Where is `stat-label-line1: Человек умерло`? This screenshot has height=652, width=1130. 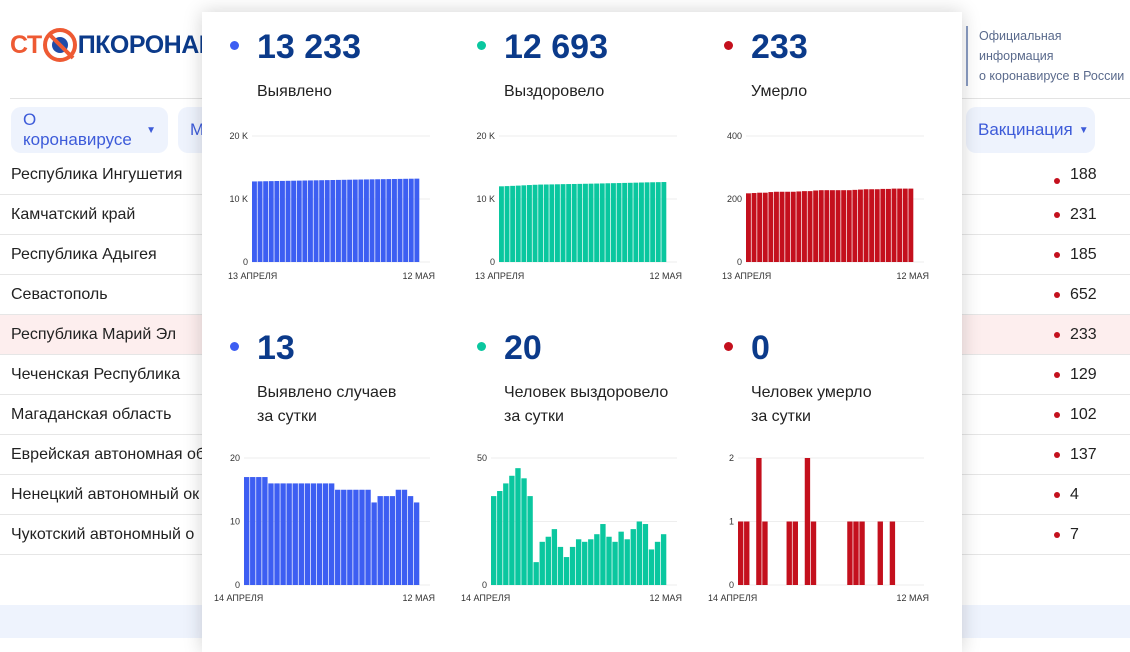
stat-label-line1: Человек умерло is located at coordinates (811, 392).